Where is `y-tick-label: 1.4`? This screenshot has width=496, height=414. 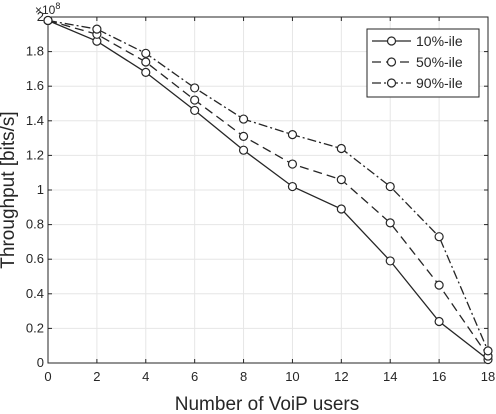 y-tick-label: 1.4 is located at coordinates (35, 120).